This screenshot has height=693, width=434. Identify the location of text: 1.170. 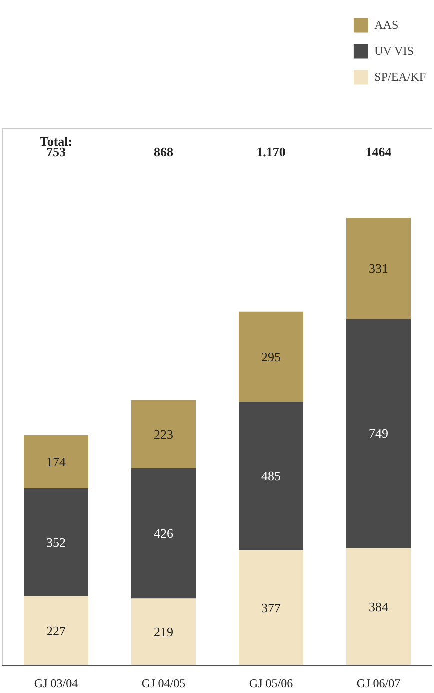
(271, 152).